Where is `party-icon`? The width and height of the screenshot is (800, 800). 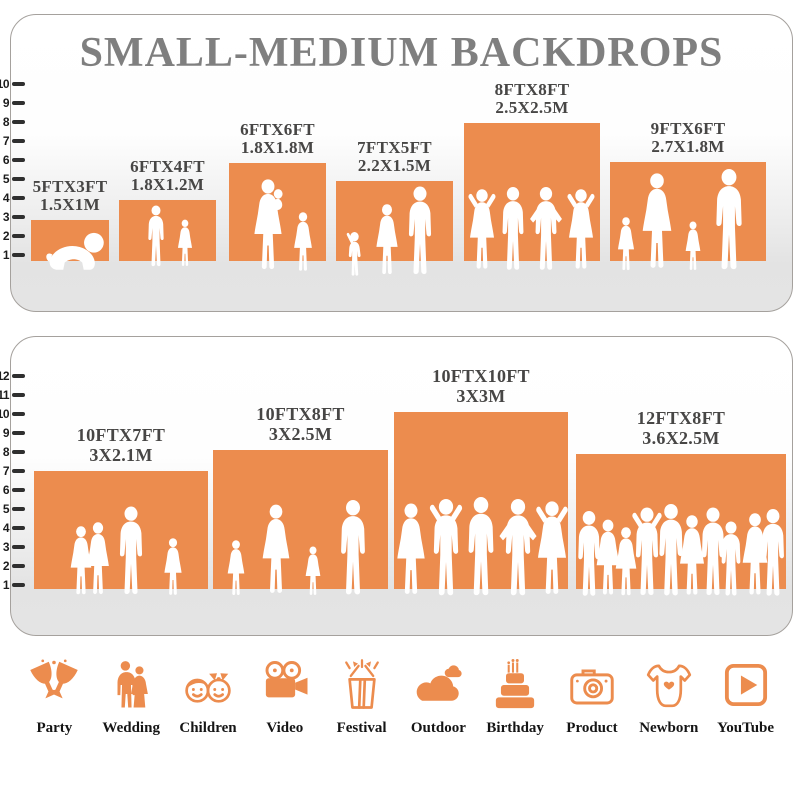 party-icon is located at coordinates (54, 679).